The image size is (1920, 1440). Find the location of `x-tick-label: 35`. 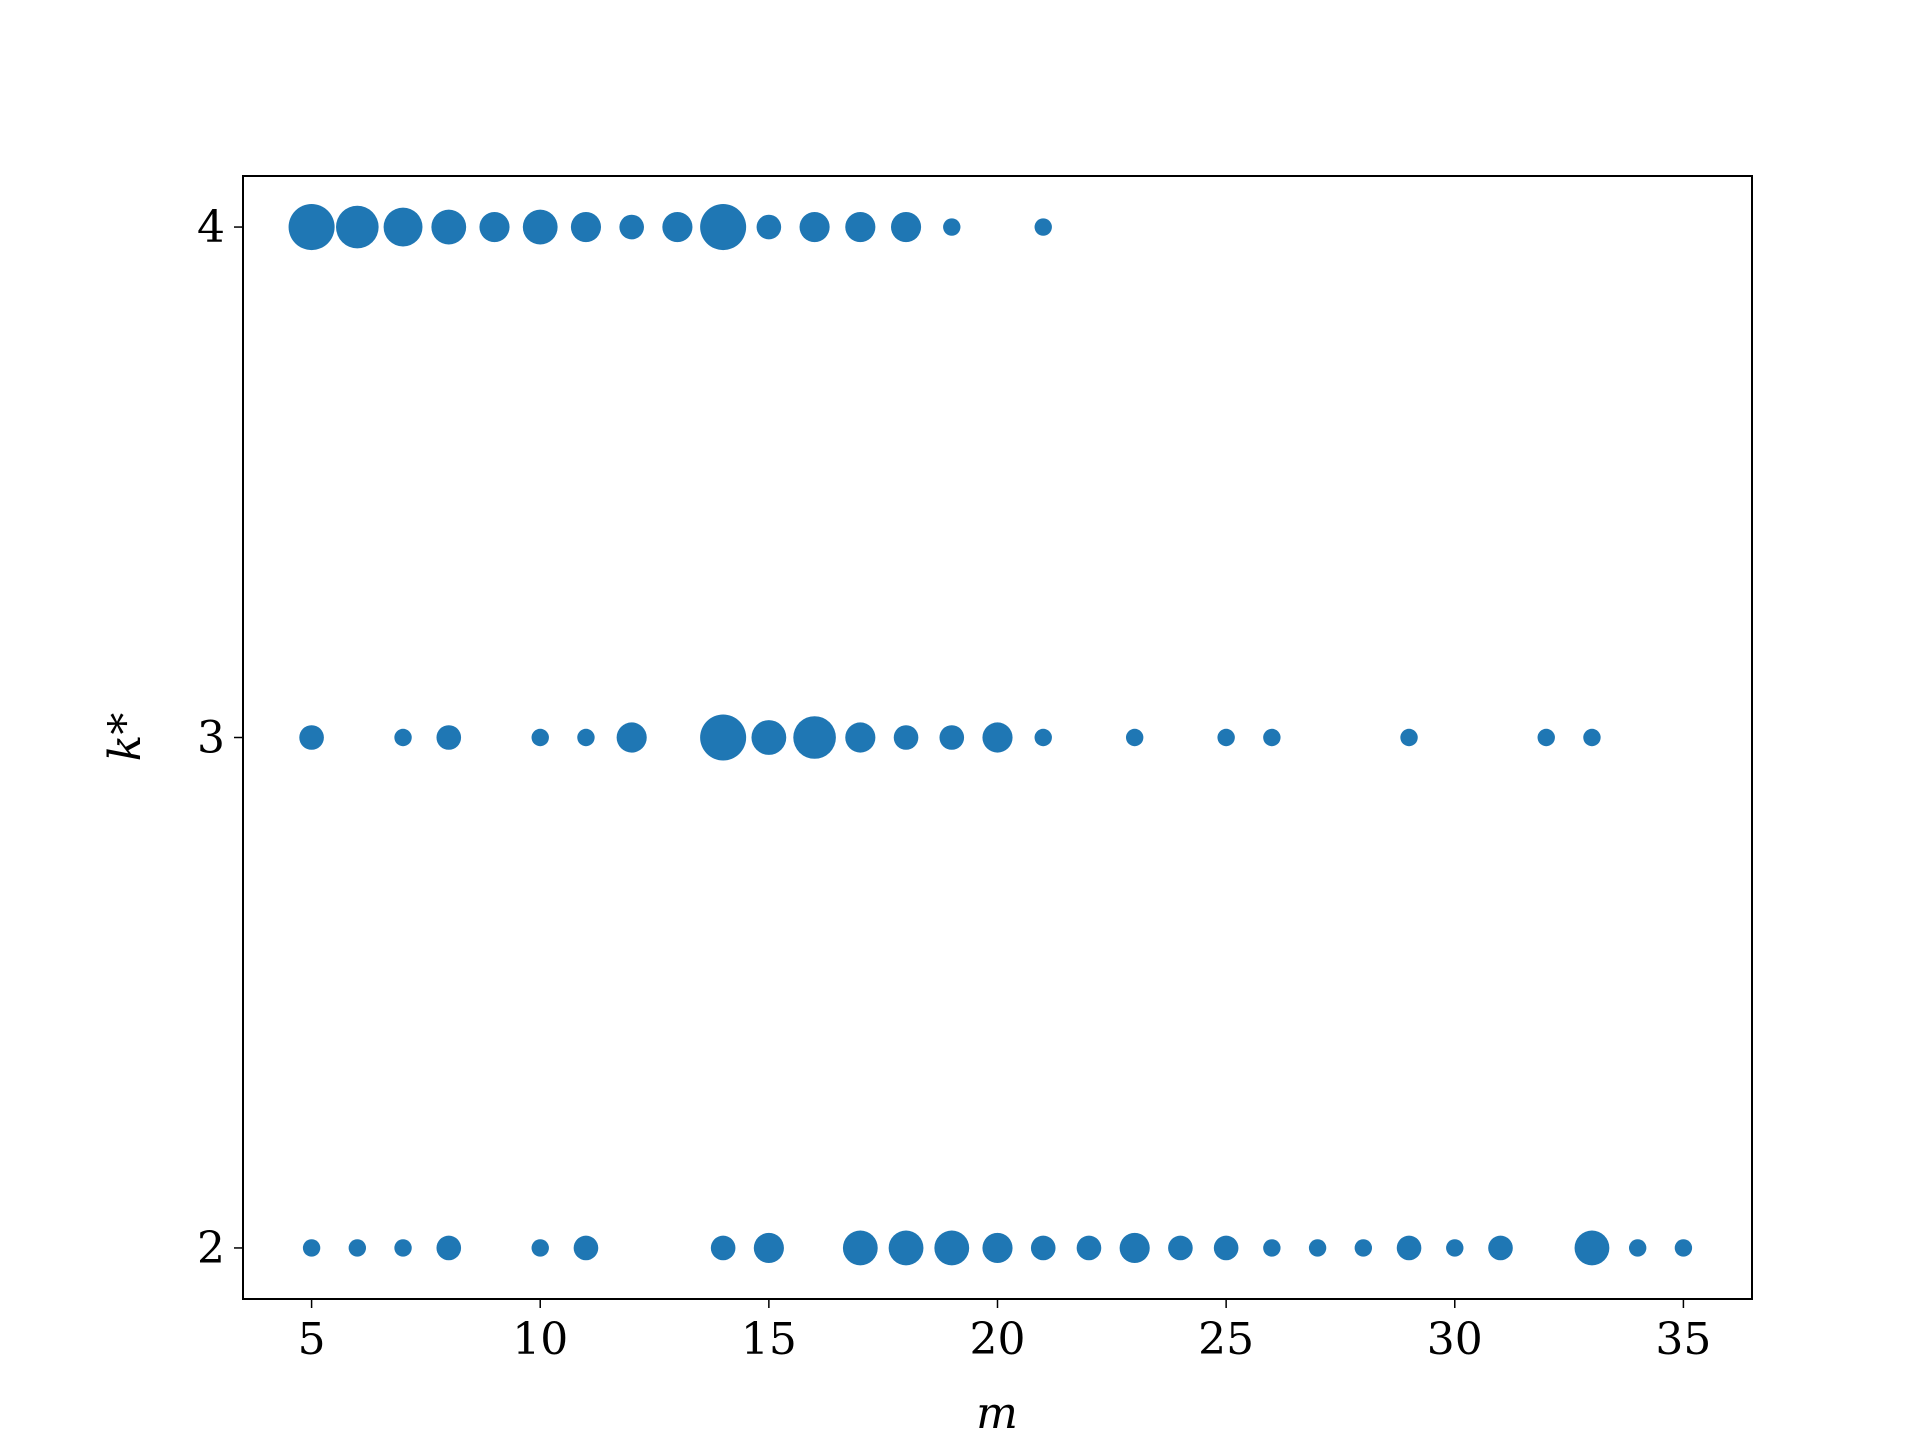

x-tick-label: 35 is located at coordinates (1683, 1339).